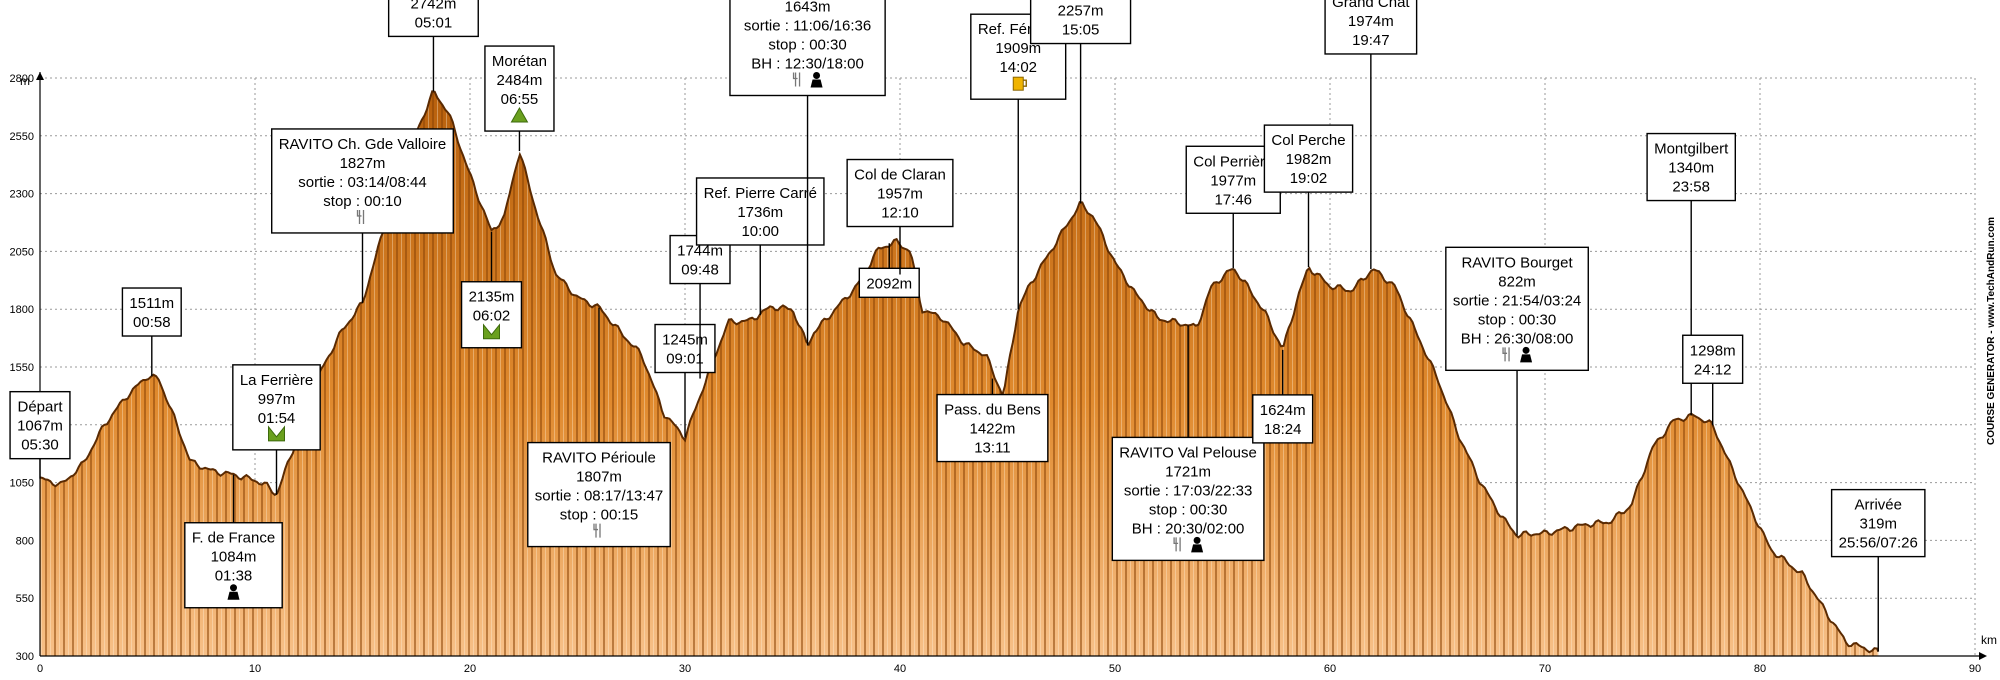  I want to click on waypoint-label-line: 17:46, so click(1233, 199).